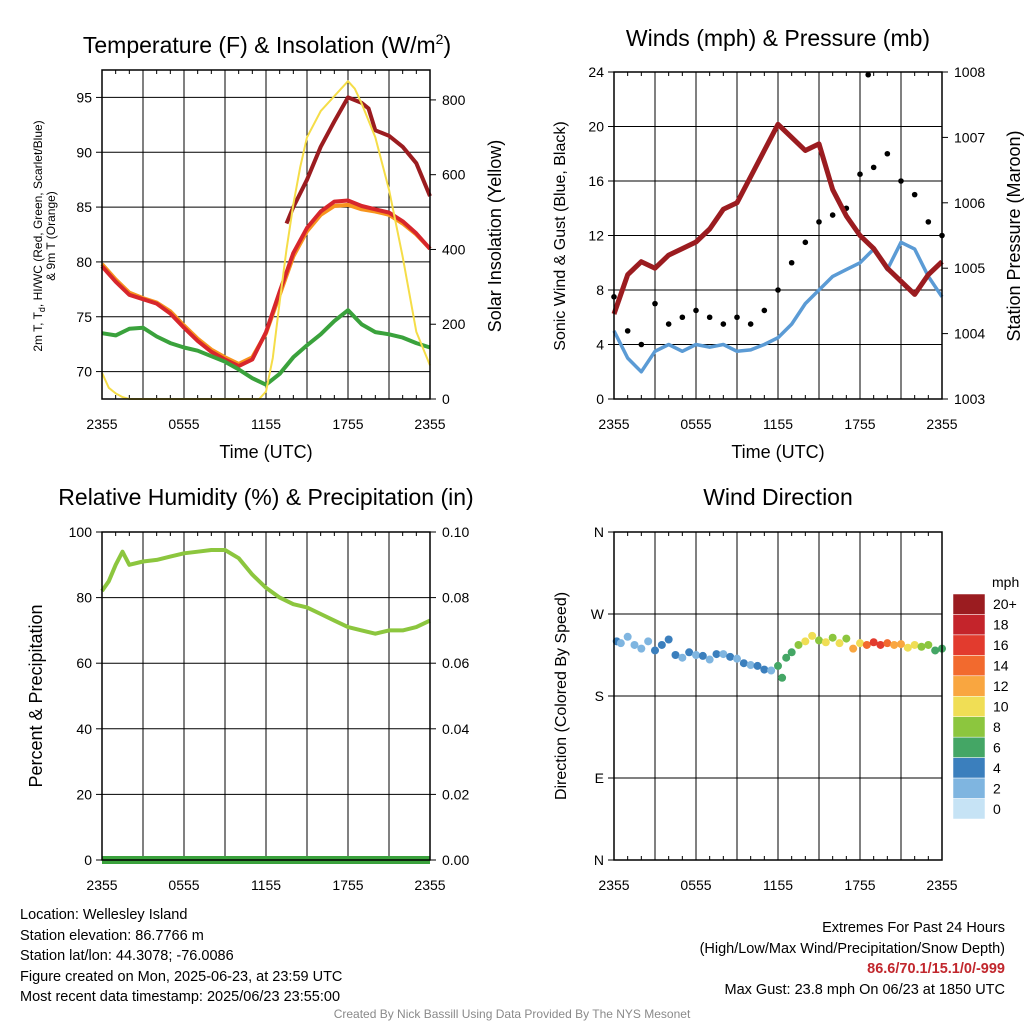 The width and height of the screenshot is (1024, 1024). I want to click on winds-y-tick-label: 24, so click(596, 72).